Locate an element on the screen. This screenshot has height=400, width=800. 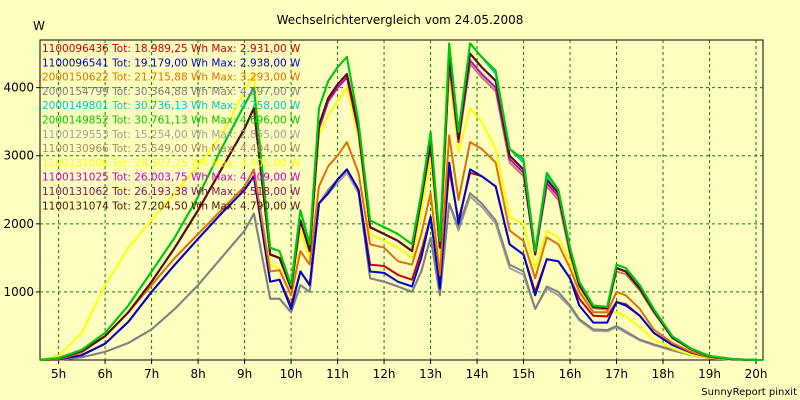
x-tick-label: 11h is located at coordinates (337, 374).